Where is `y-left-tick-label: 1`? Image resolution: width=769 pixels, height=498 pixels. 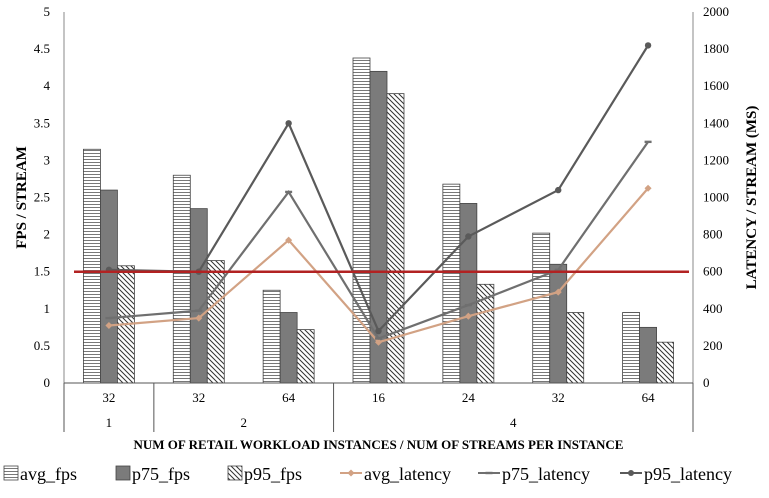
y-left-tick-label: 1 is located at coordinates (47, 308).